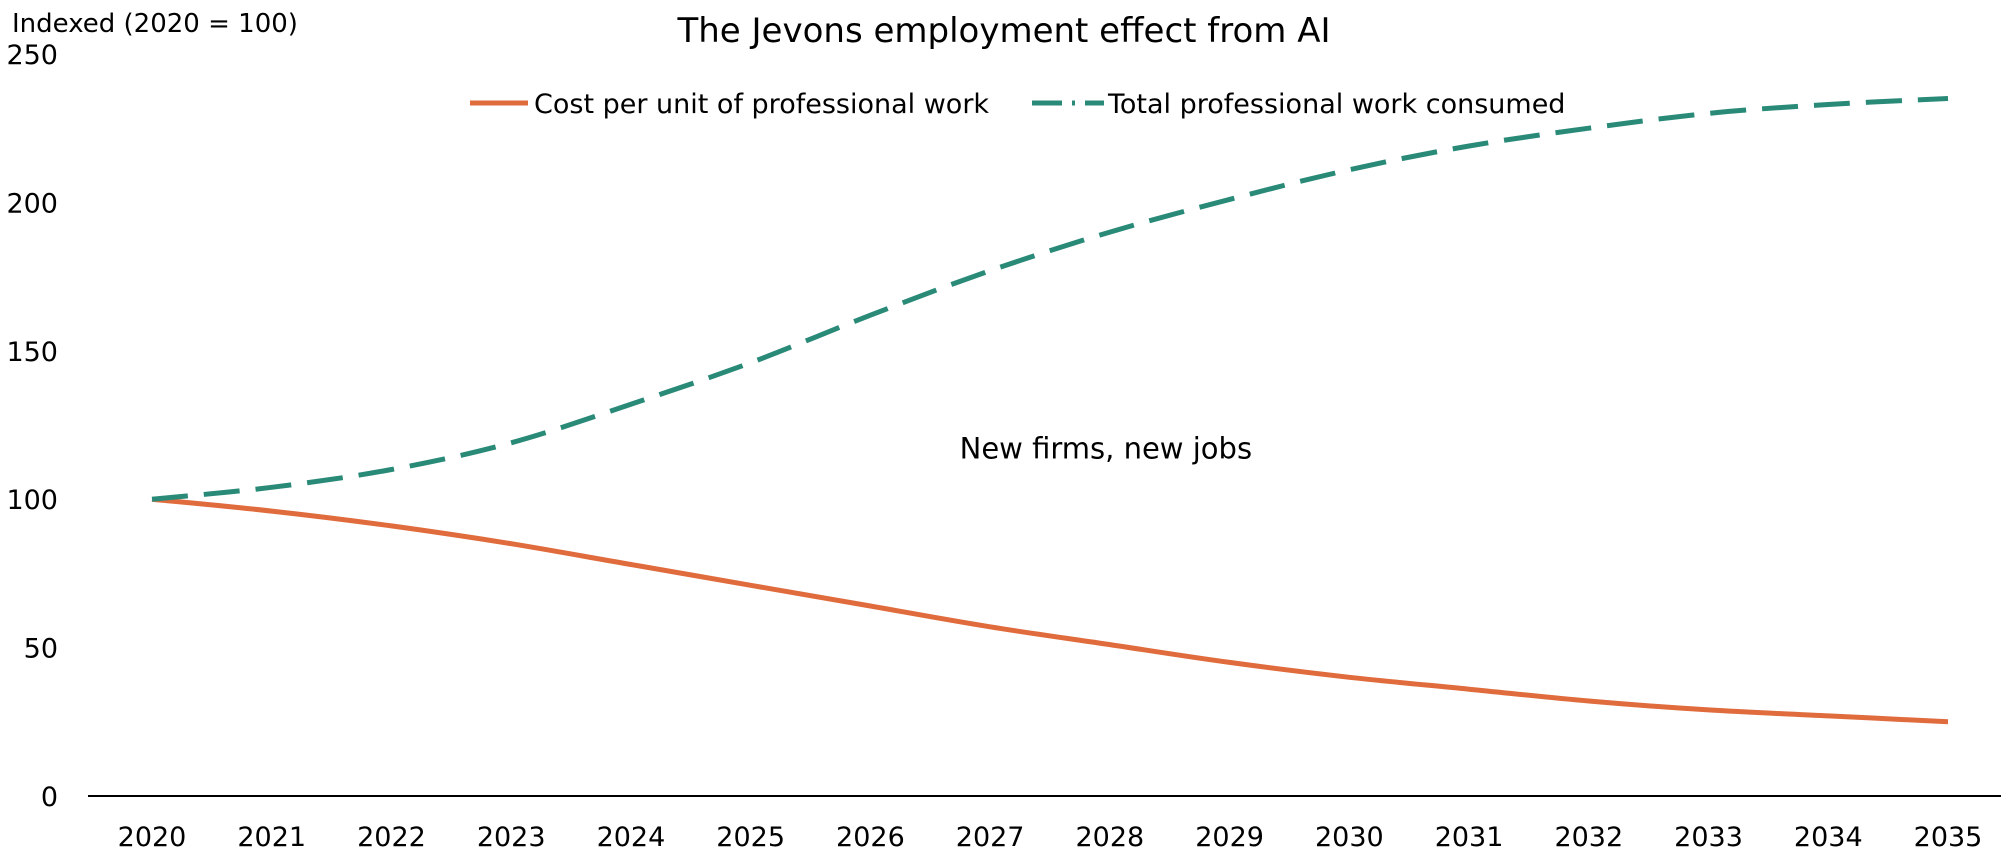 This screenshot has width=2009, height=855. I want to click on y-tick-label: 250, so click(32, 55).